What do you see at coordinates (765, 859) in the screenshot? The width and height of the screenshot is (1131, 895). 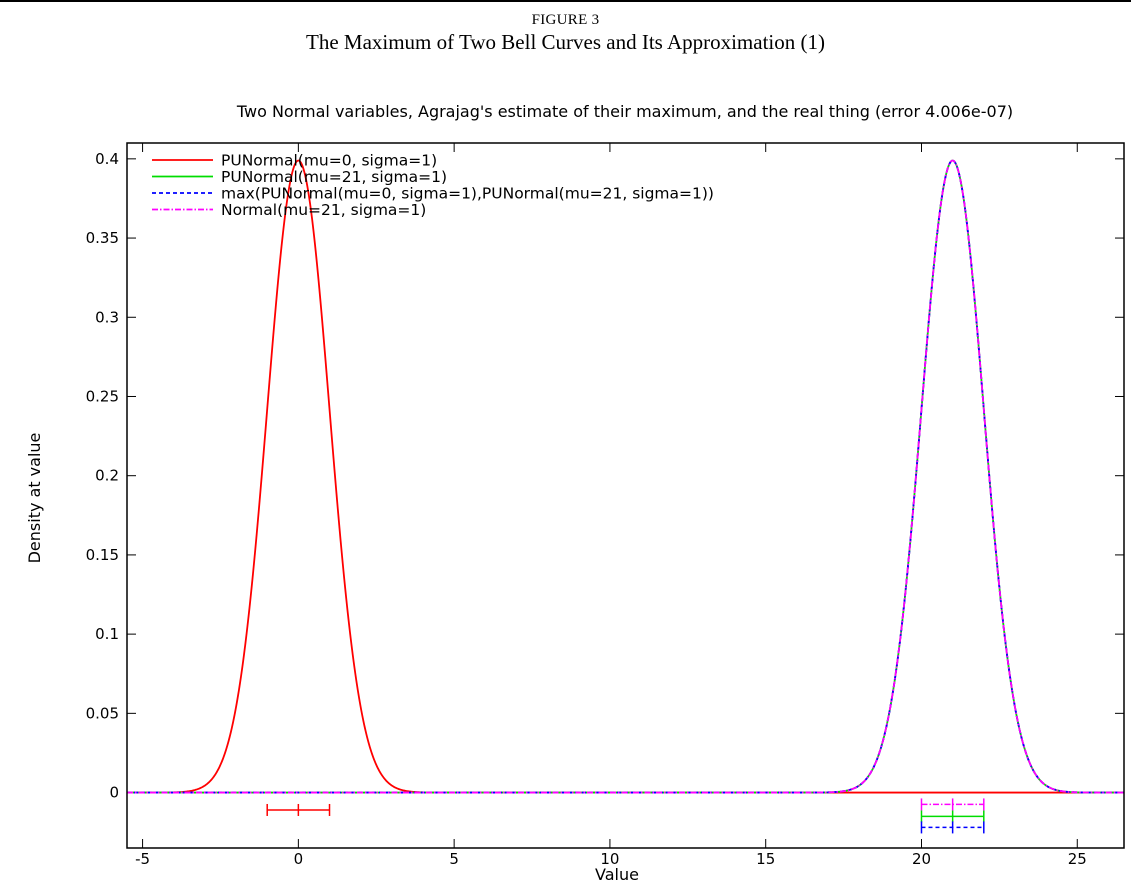 I see `x-tick-label: 15` at bounding box center [765, 859].